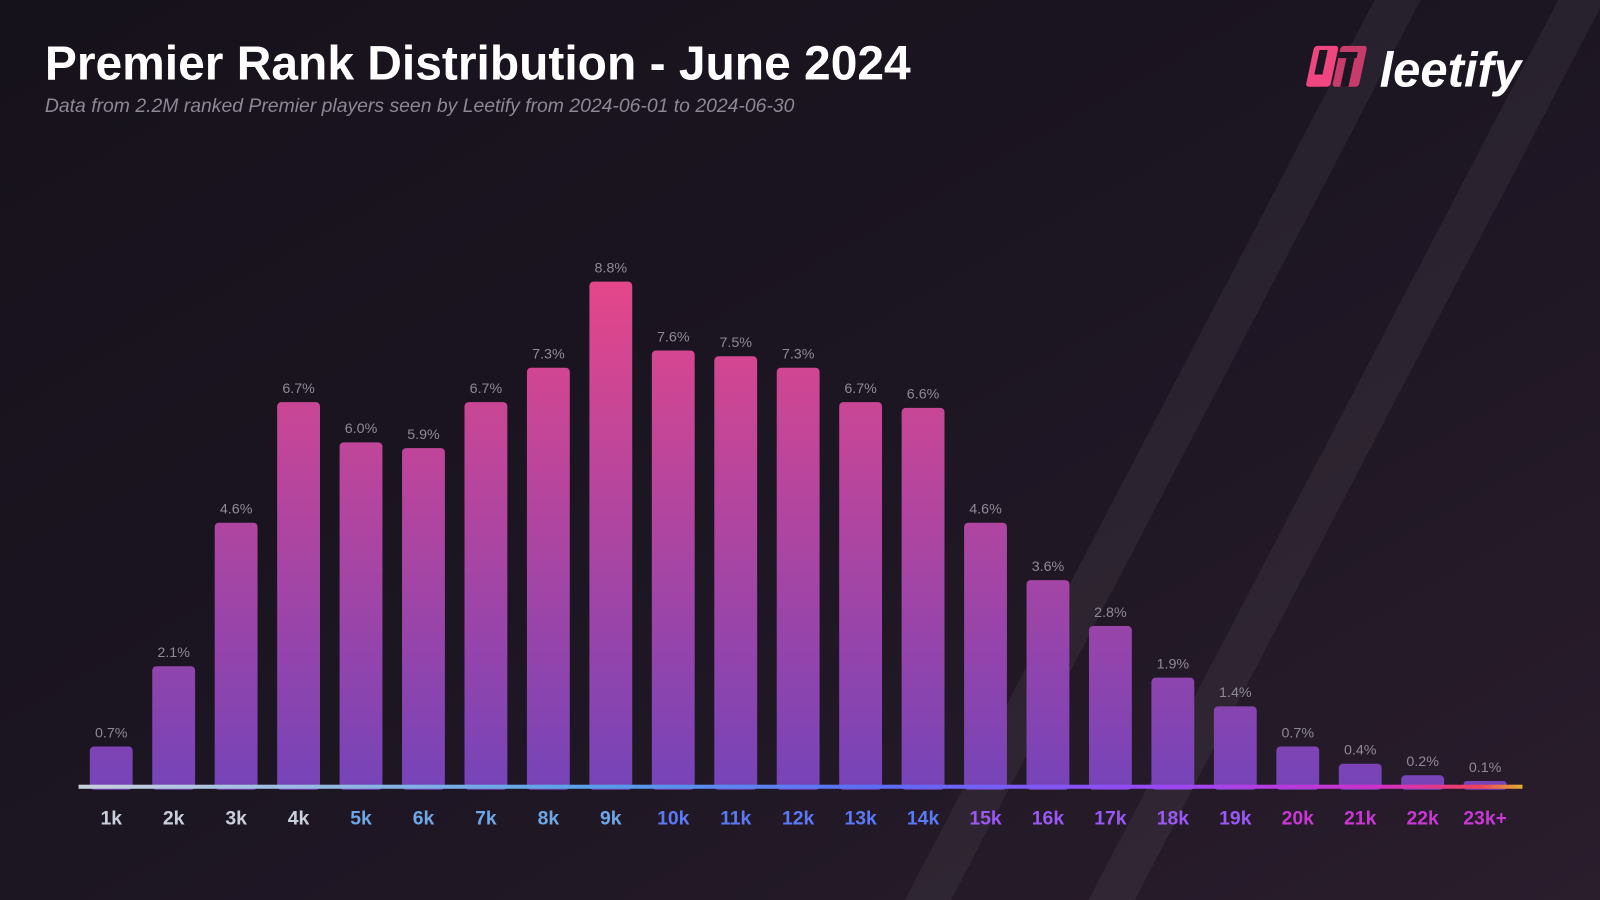 Image resolution: width=1600 pixels, height=900 pixels. What do you see at coordinates (798, 578) in the screenshot?
I see `bar-12k` at bounding box center [798, 578].